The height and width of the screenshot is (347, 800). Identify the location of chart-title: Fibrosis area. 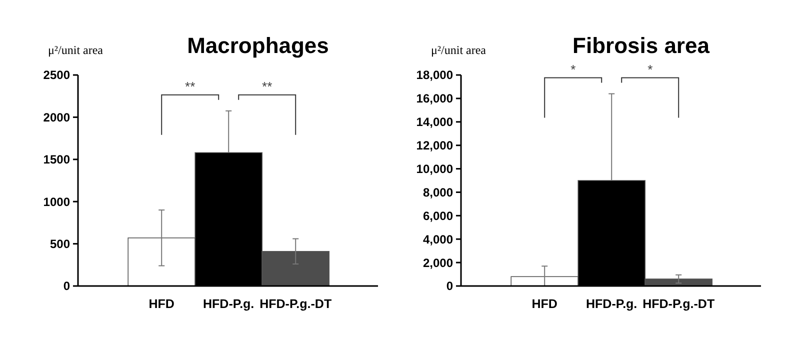
(641, 45).